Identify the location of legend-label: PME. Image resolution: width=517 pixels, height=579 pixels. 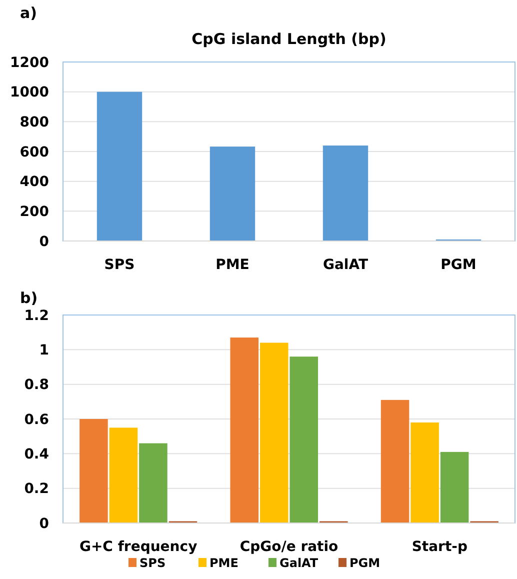
(224, 563).